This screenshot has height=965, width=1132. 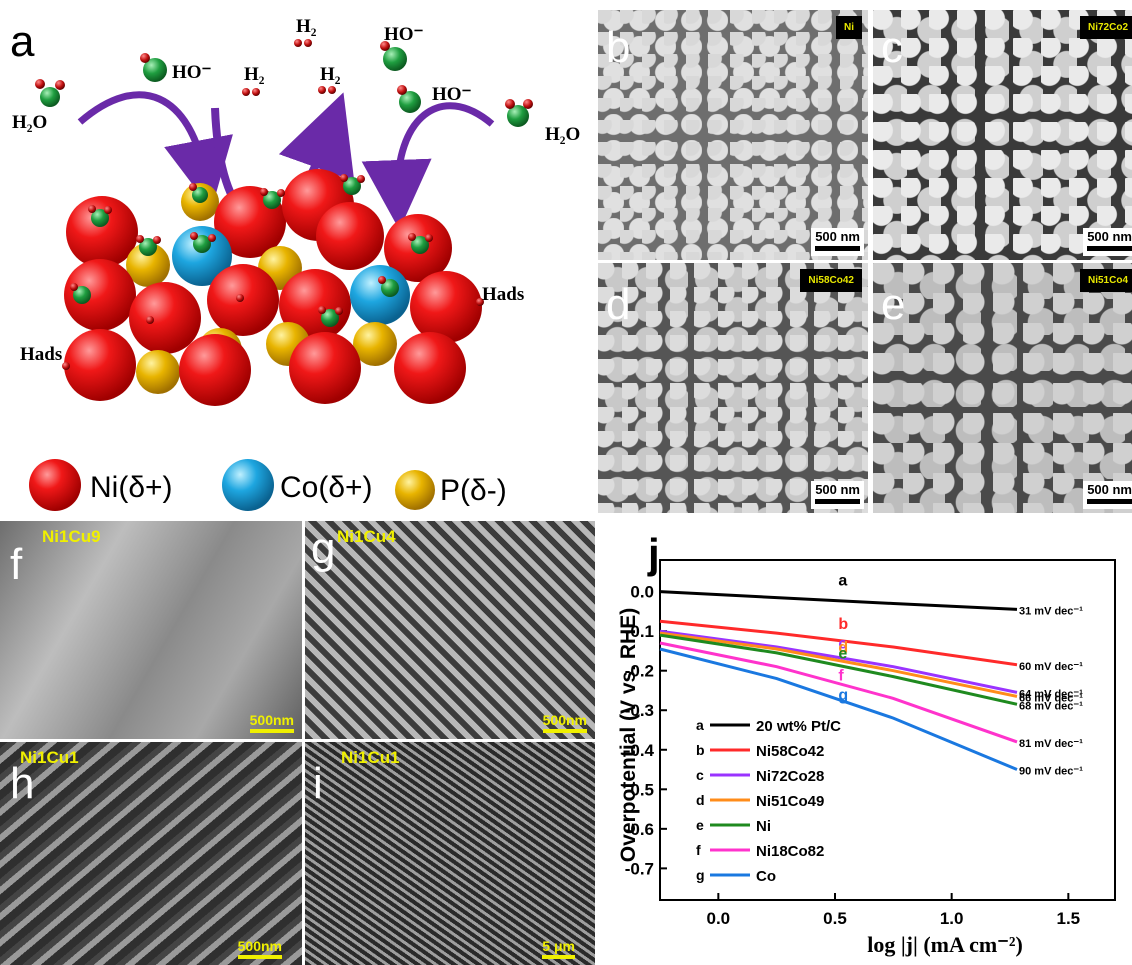 What do you see at coordinates (503, 294) in the screenshot?
I see `label-hads-right: Hads` at bounding box center [503, 294].